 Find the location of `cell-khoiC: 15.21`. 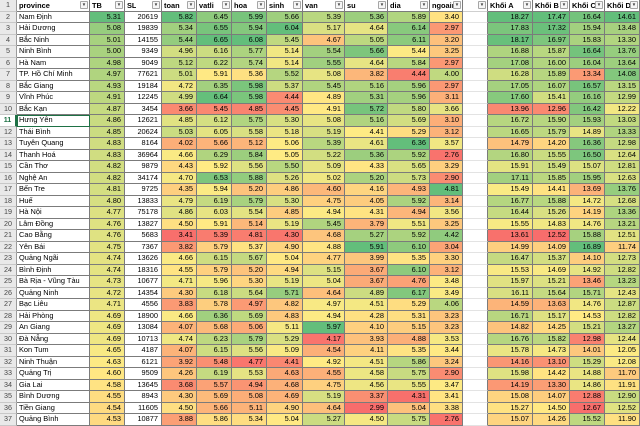

cell-khoiC: 15.21 is located at coordinates (587, 328).